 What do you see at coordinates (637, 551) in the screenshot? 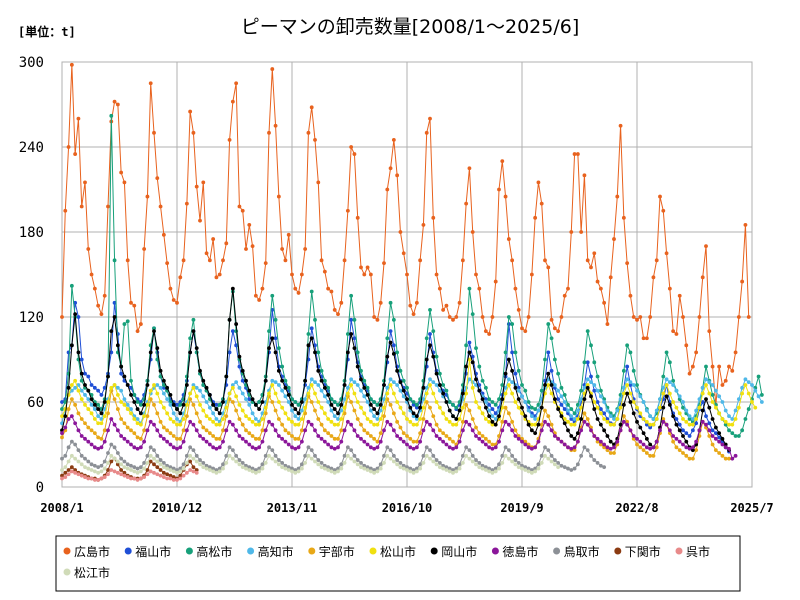
I see `legend-item: 下関市` at bounding box center [637, 551].